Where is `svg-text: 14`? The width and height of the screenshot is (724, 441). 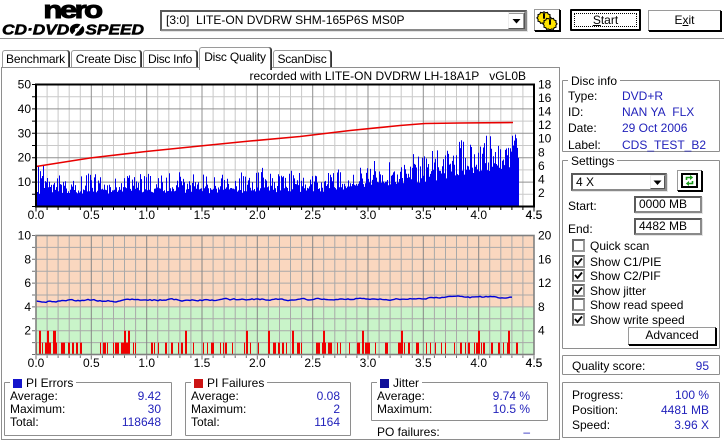
svg-text: 14 is located at coordinates (545, 112).